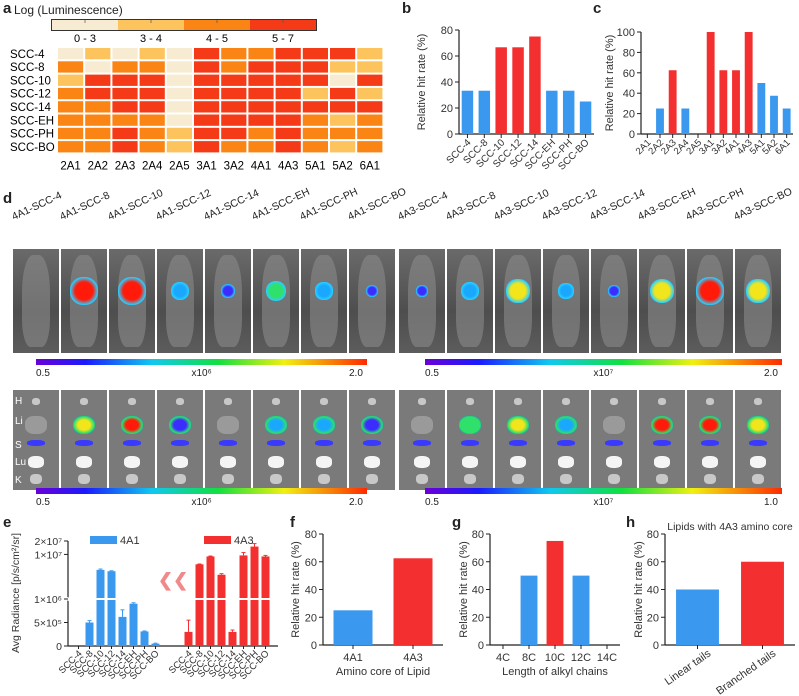 This screenshot has height=696, width=799. What do you see at coordinates (342, 166) in the screenshot?
I see `heatmap-col-label: 5A2` at bounding box center [342, 166].